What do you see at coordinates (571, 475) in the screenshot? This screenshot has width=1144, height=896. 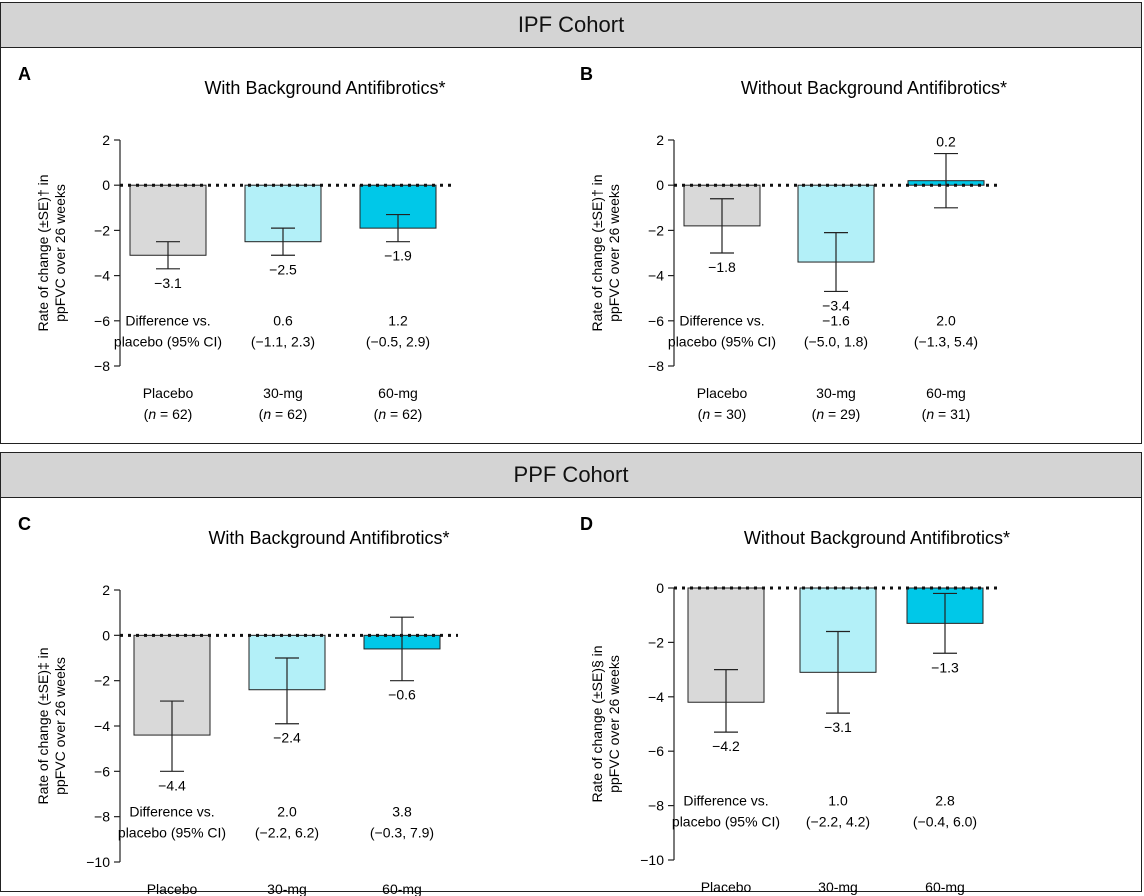 I see `ppf-cohort-header: PPF Cohort` at bounding box center [571, 475].